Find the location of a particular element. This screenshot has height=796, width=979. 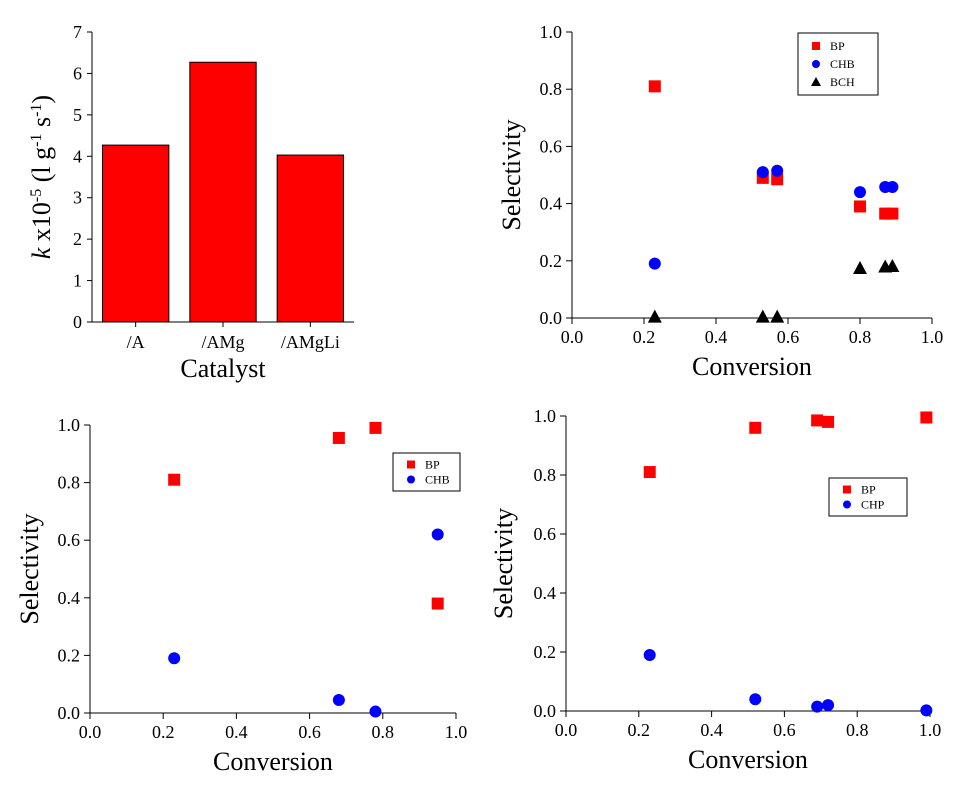

y-tick-label: 3 is located at coordinates (77, 198).